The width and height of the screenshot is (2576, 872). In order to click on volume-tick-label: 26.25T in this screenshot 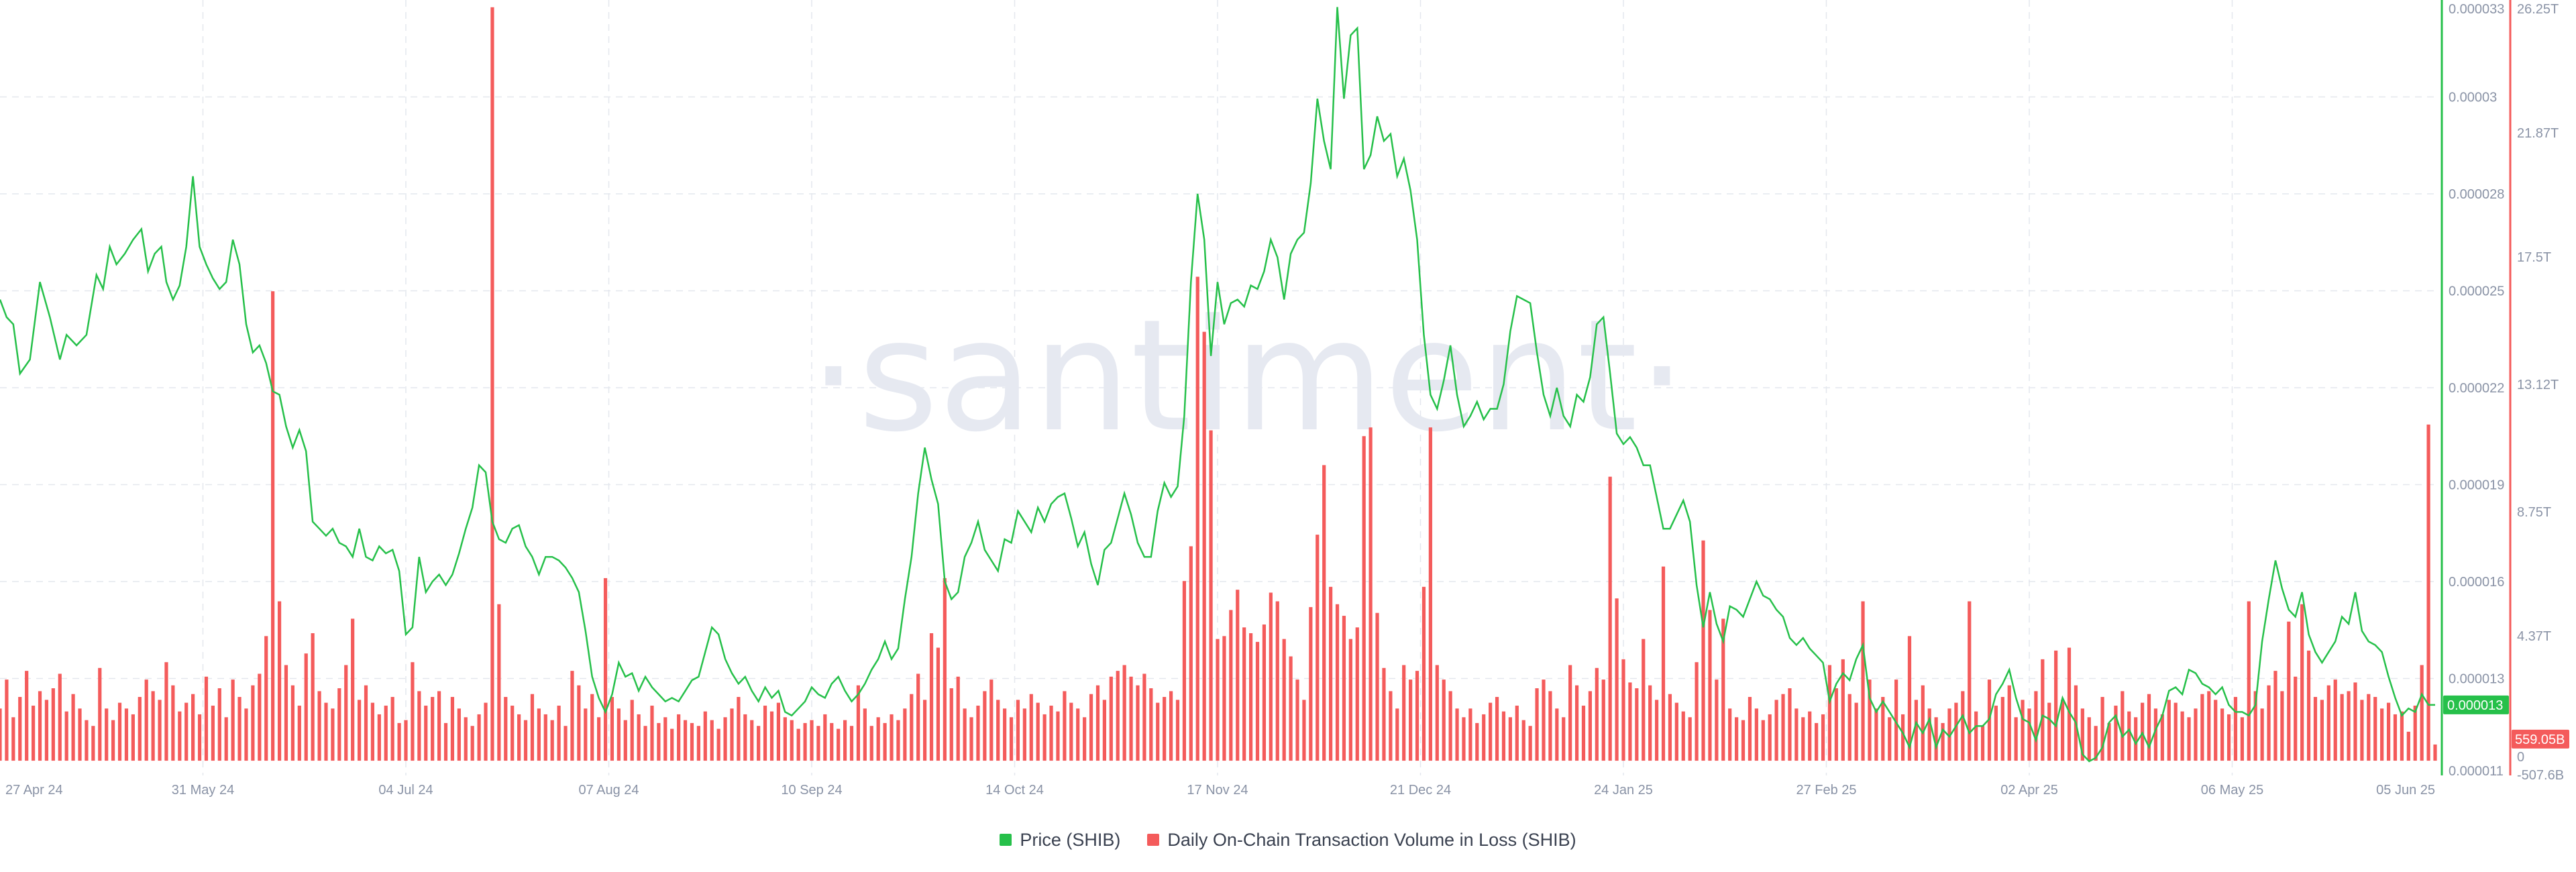, I will do `click(2538, 9)`.